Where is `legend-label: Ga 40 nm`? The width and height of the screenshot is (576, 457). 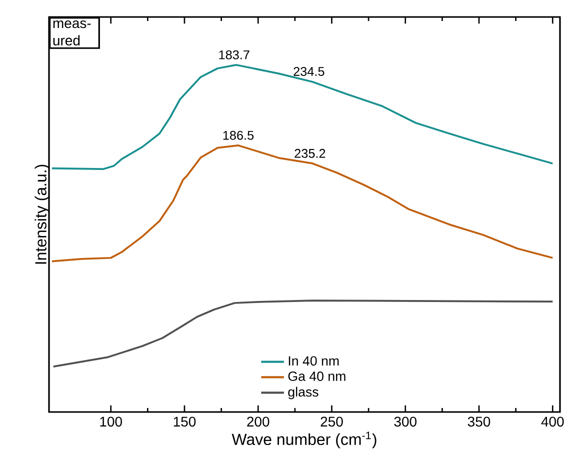 legend-label: Ga 40 nm is located at coordinates (317, 376).